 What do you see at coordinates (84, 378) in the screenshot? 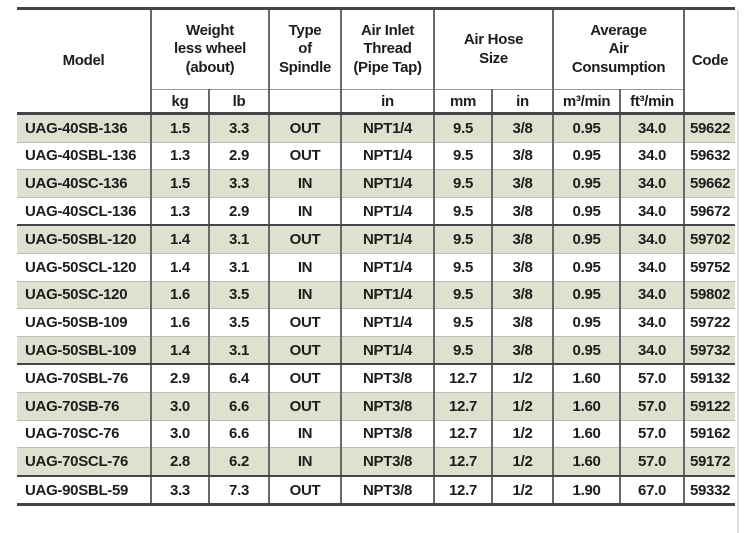
I see `cell-model: UAG-70SBL-76` at bounding box center [84, 378].